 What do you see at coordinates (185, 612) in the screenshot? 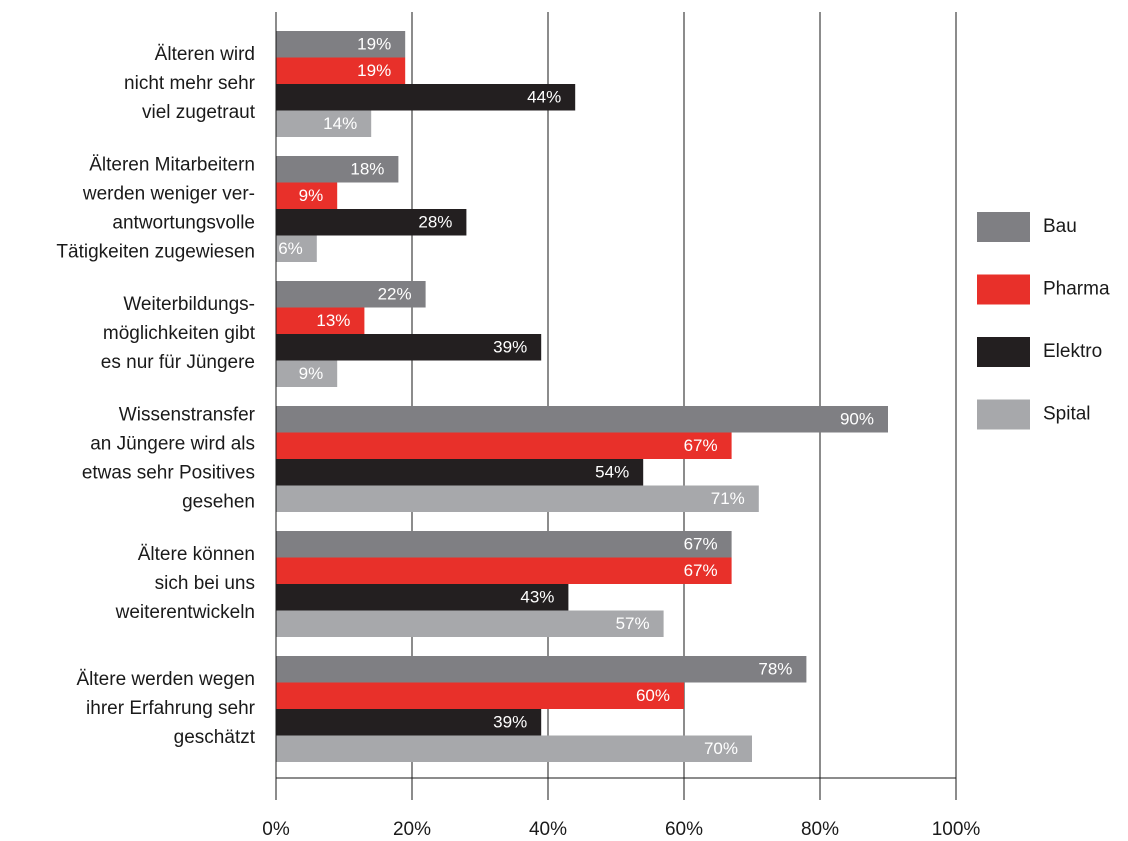
I see `category-label: weiterentwickeln` at bounding box center [185, 612].